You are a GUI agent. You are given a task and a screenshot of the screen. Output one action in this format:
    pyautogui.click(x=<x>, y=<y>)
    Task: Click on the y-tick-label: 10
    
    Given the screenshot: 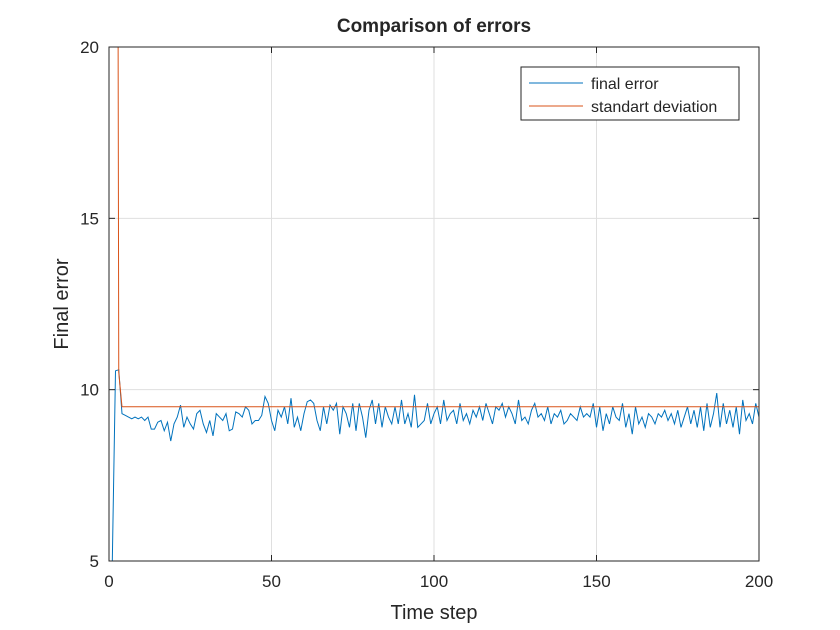 What is the action you would take?
    pyautogui.click(x=89, y=390)
    